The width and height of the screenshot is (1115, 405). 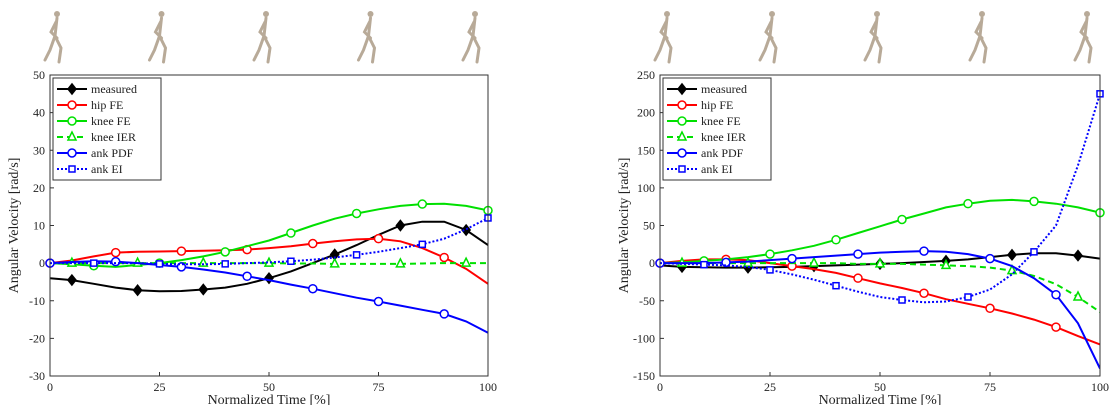 What do you see at coordinates (646, 113) in the screenshot?
I see `y-tick-label: 200` at bounding box center [646, 113].